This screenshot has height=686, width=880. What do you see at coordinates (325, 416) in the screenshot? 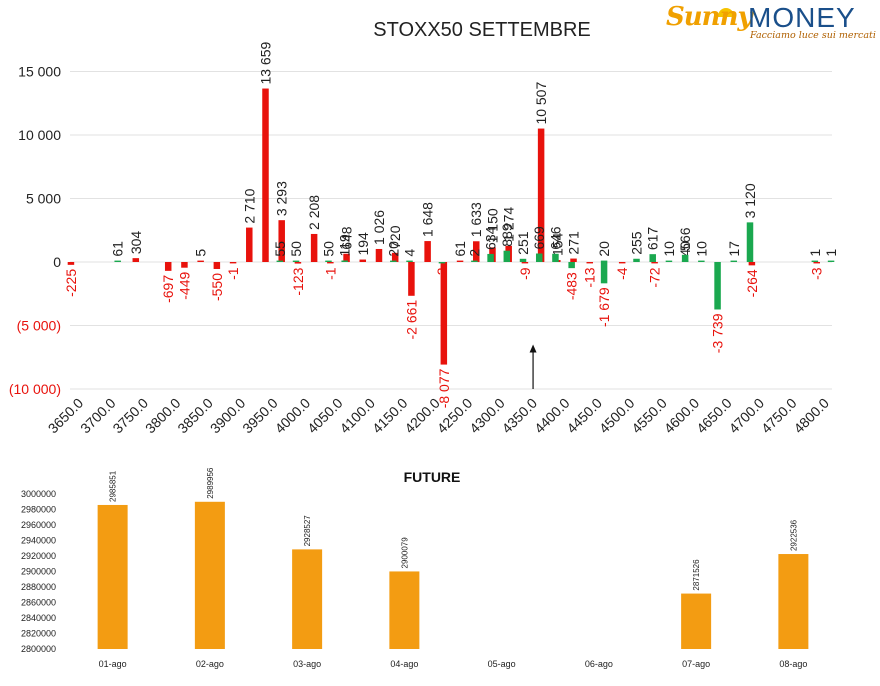
I see `x-tick-label: 4050.0` at bounding box center [325, 416].